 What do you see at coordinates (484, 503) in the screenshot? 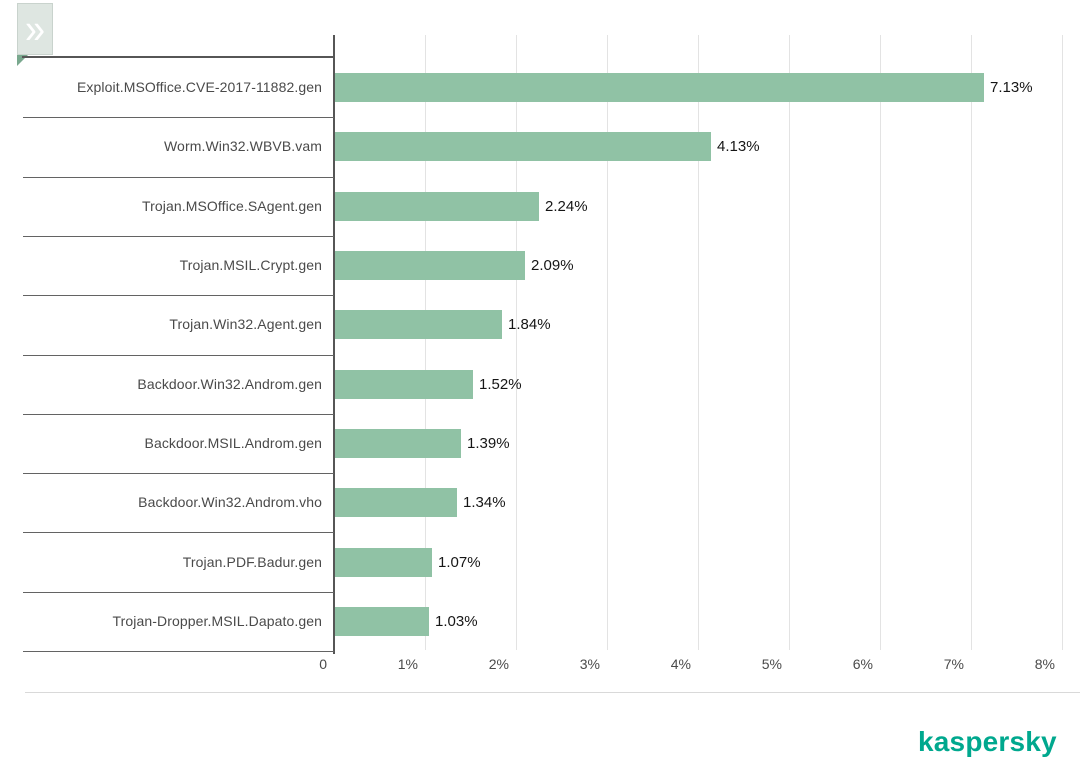
I see `bar-value-label: 1.34%` at bounding box center [484, 503].